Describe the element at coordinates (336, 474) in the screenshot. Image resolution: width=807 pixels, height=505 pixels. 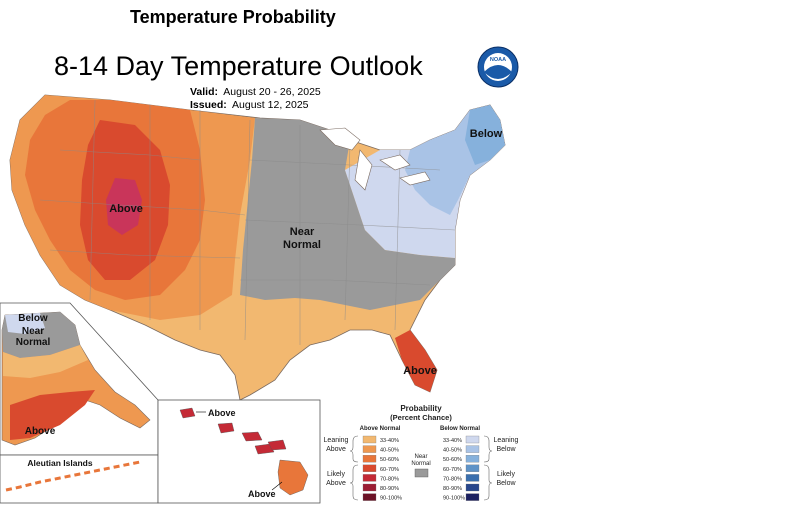
I see `legend-likely-above-1: Likely` at that location.